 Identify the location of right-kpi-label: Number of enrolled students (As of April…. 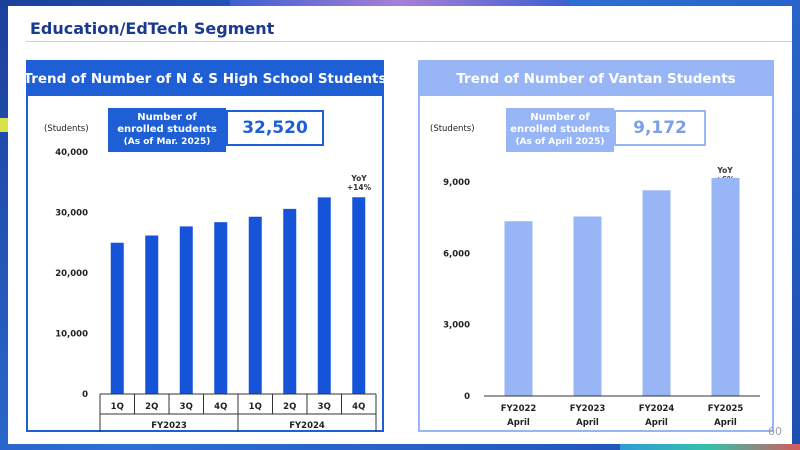
(560, 130).